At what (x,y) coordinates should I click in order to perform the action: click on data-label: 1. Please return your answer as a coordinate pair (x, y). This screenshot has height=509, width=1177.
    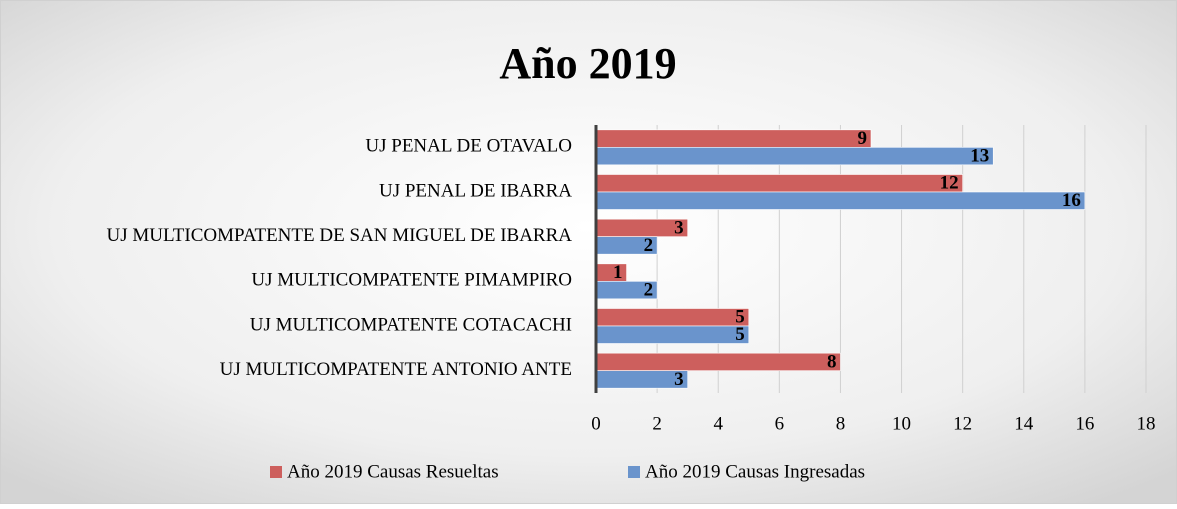
    Looking at the image, I should click on (618, 272).